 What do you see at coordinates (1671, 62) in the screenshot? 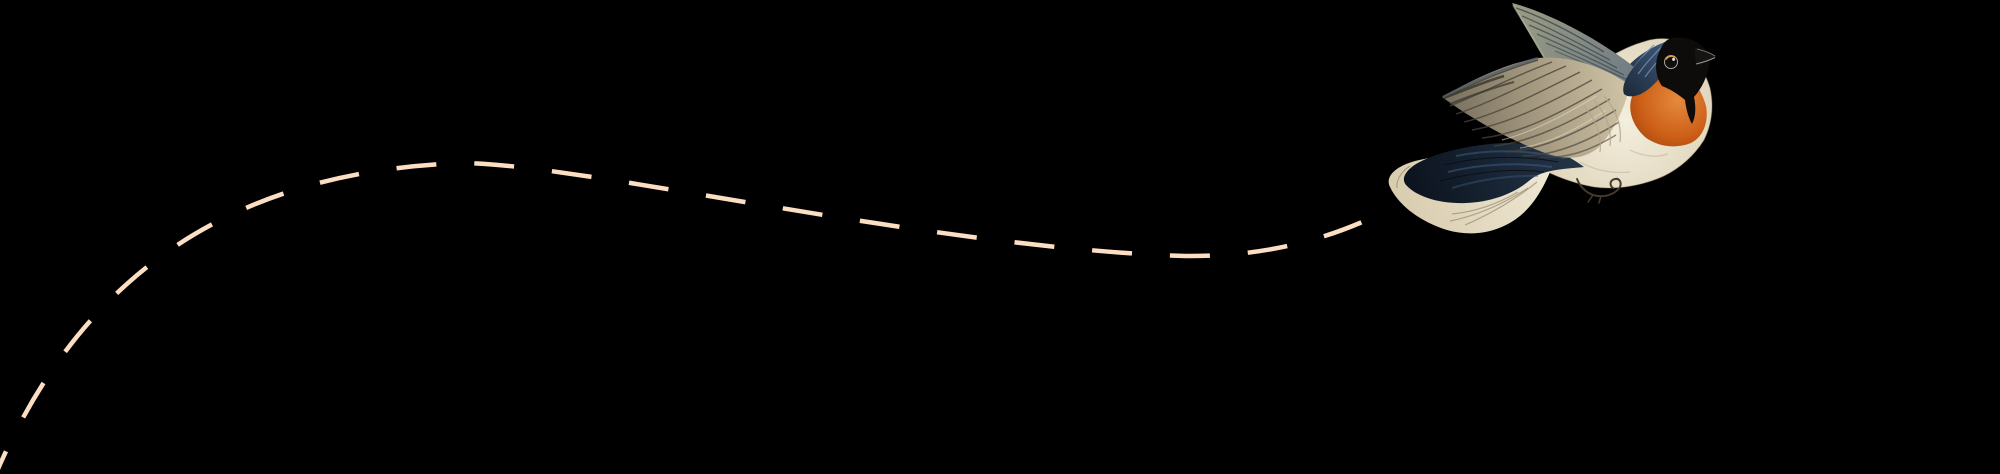
I see `bird-eye` at bounding box center [1671, 62].